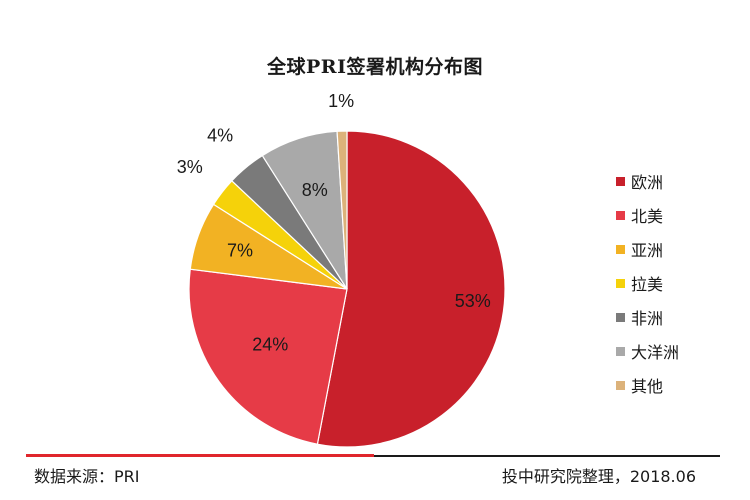 The height and width of the screenshot is (500, 750). Describe the element at coordinates (200, 455) in the screenshot. I see `footer-divider-red` at that location.